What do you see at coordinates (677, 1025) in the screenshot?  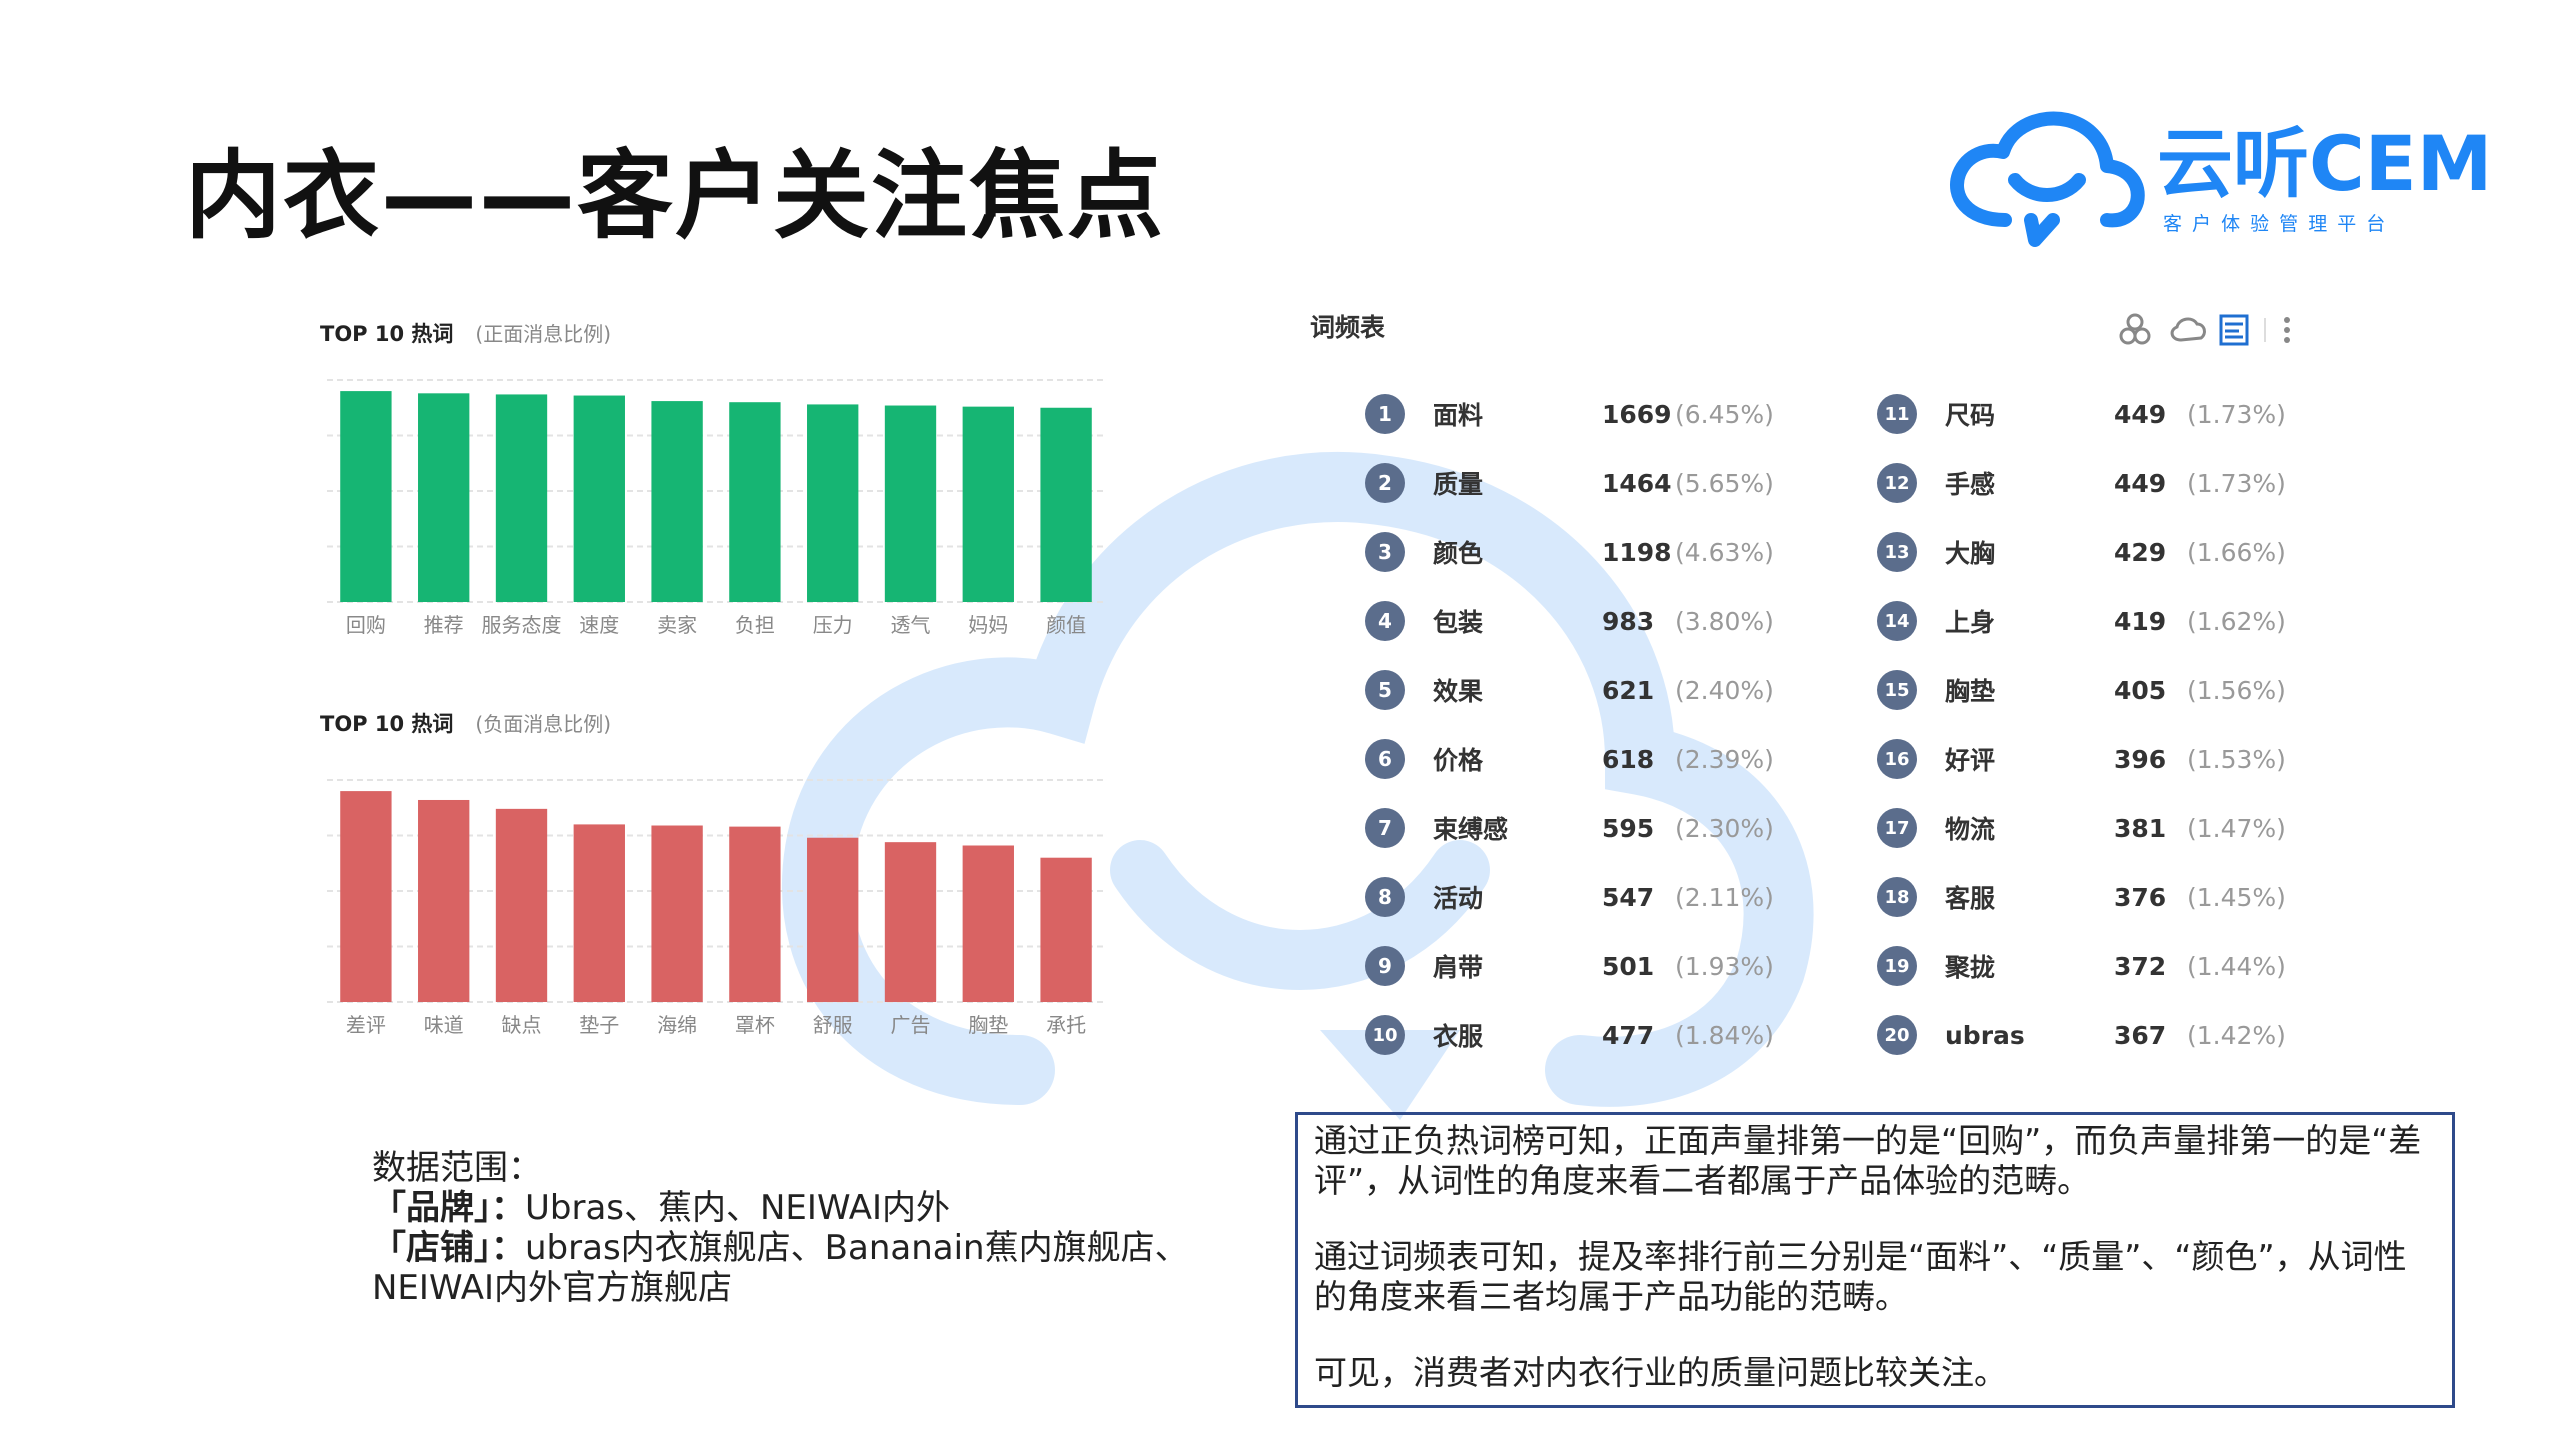 I see `negative-tick-label: 海绵` at bounding box center [677, 1025].